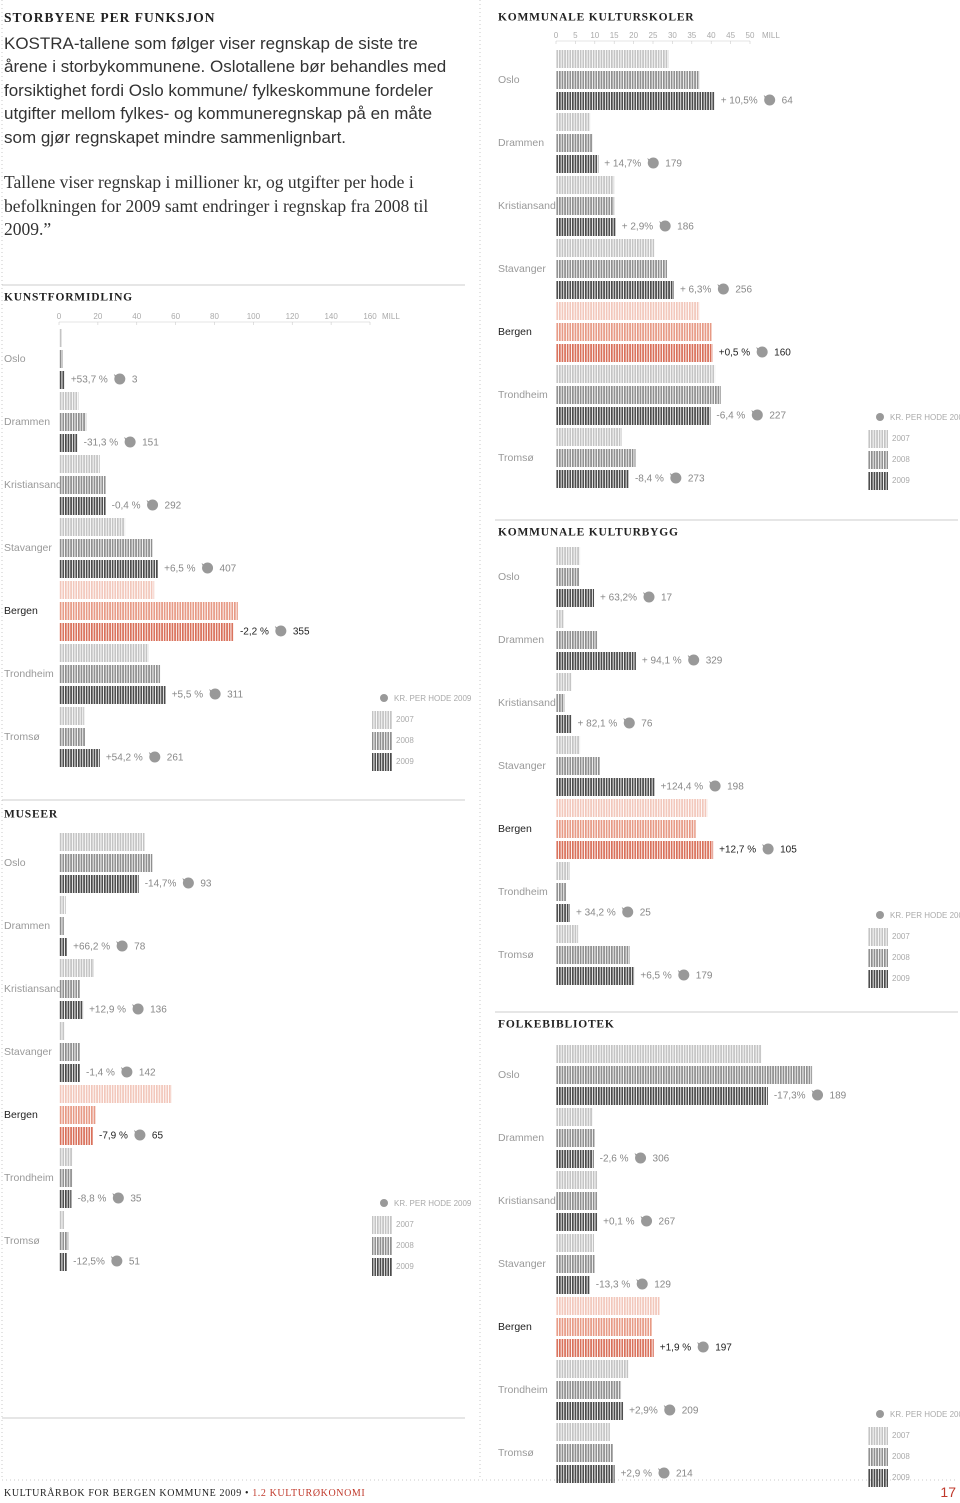 The image size is (960, 1503). Describe the element at coordinates (691, 35) in the screenshot. I see `x-tick-label: 35` at that location.